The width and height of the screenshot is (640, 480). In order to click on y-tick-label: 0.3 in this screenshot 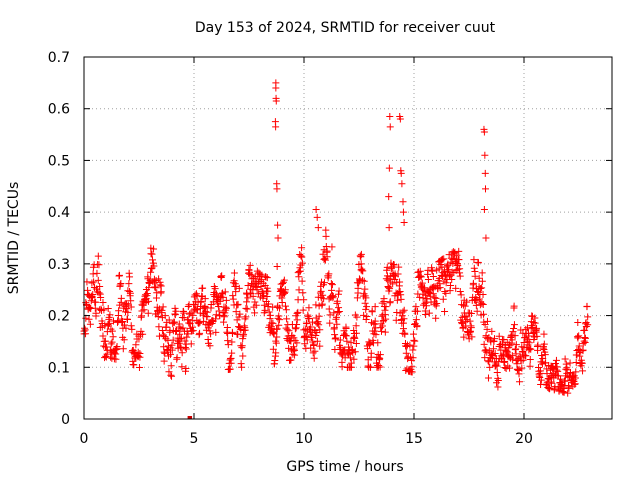, I will do `click(59, 265)`.